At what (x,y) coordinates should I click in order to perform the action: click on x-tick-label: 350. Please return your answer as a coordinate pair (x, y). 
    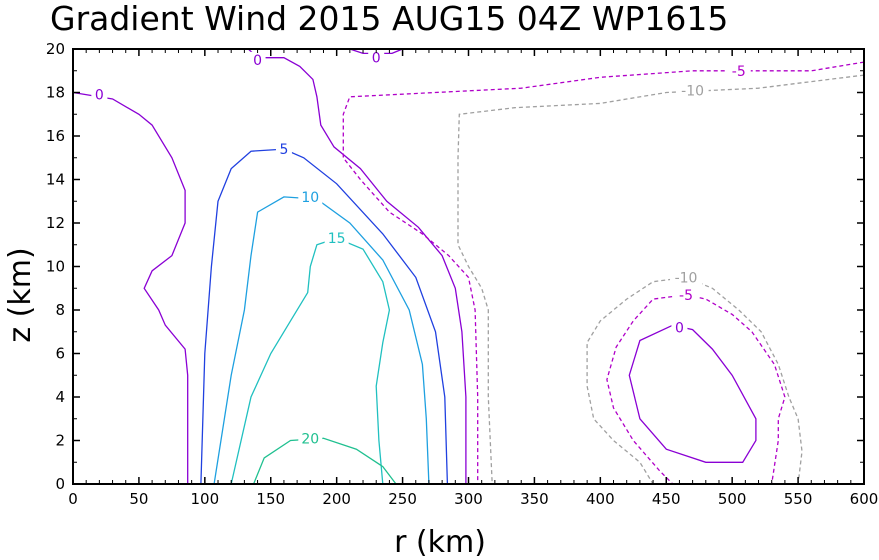
    Looking at the image, I should click on (534, 499).